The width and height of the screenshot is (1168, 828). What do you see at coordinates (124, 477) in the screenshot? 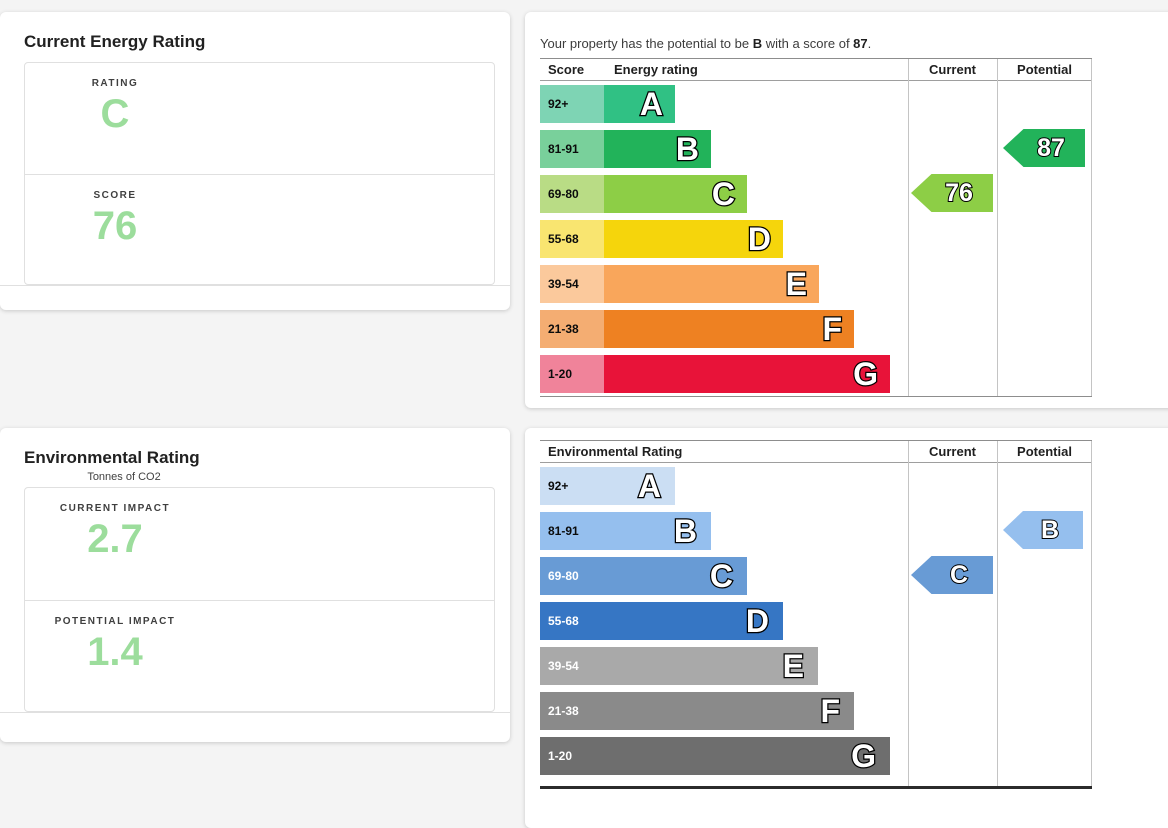
I see `environmental-card-subtitle: Tonnes of CO2` at bounding box center [124, 477].